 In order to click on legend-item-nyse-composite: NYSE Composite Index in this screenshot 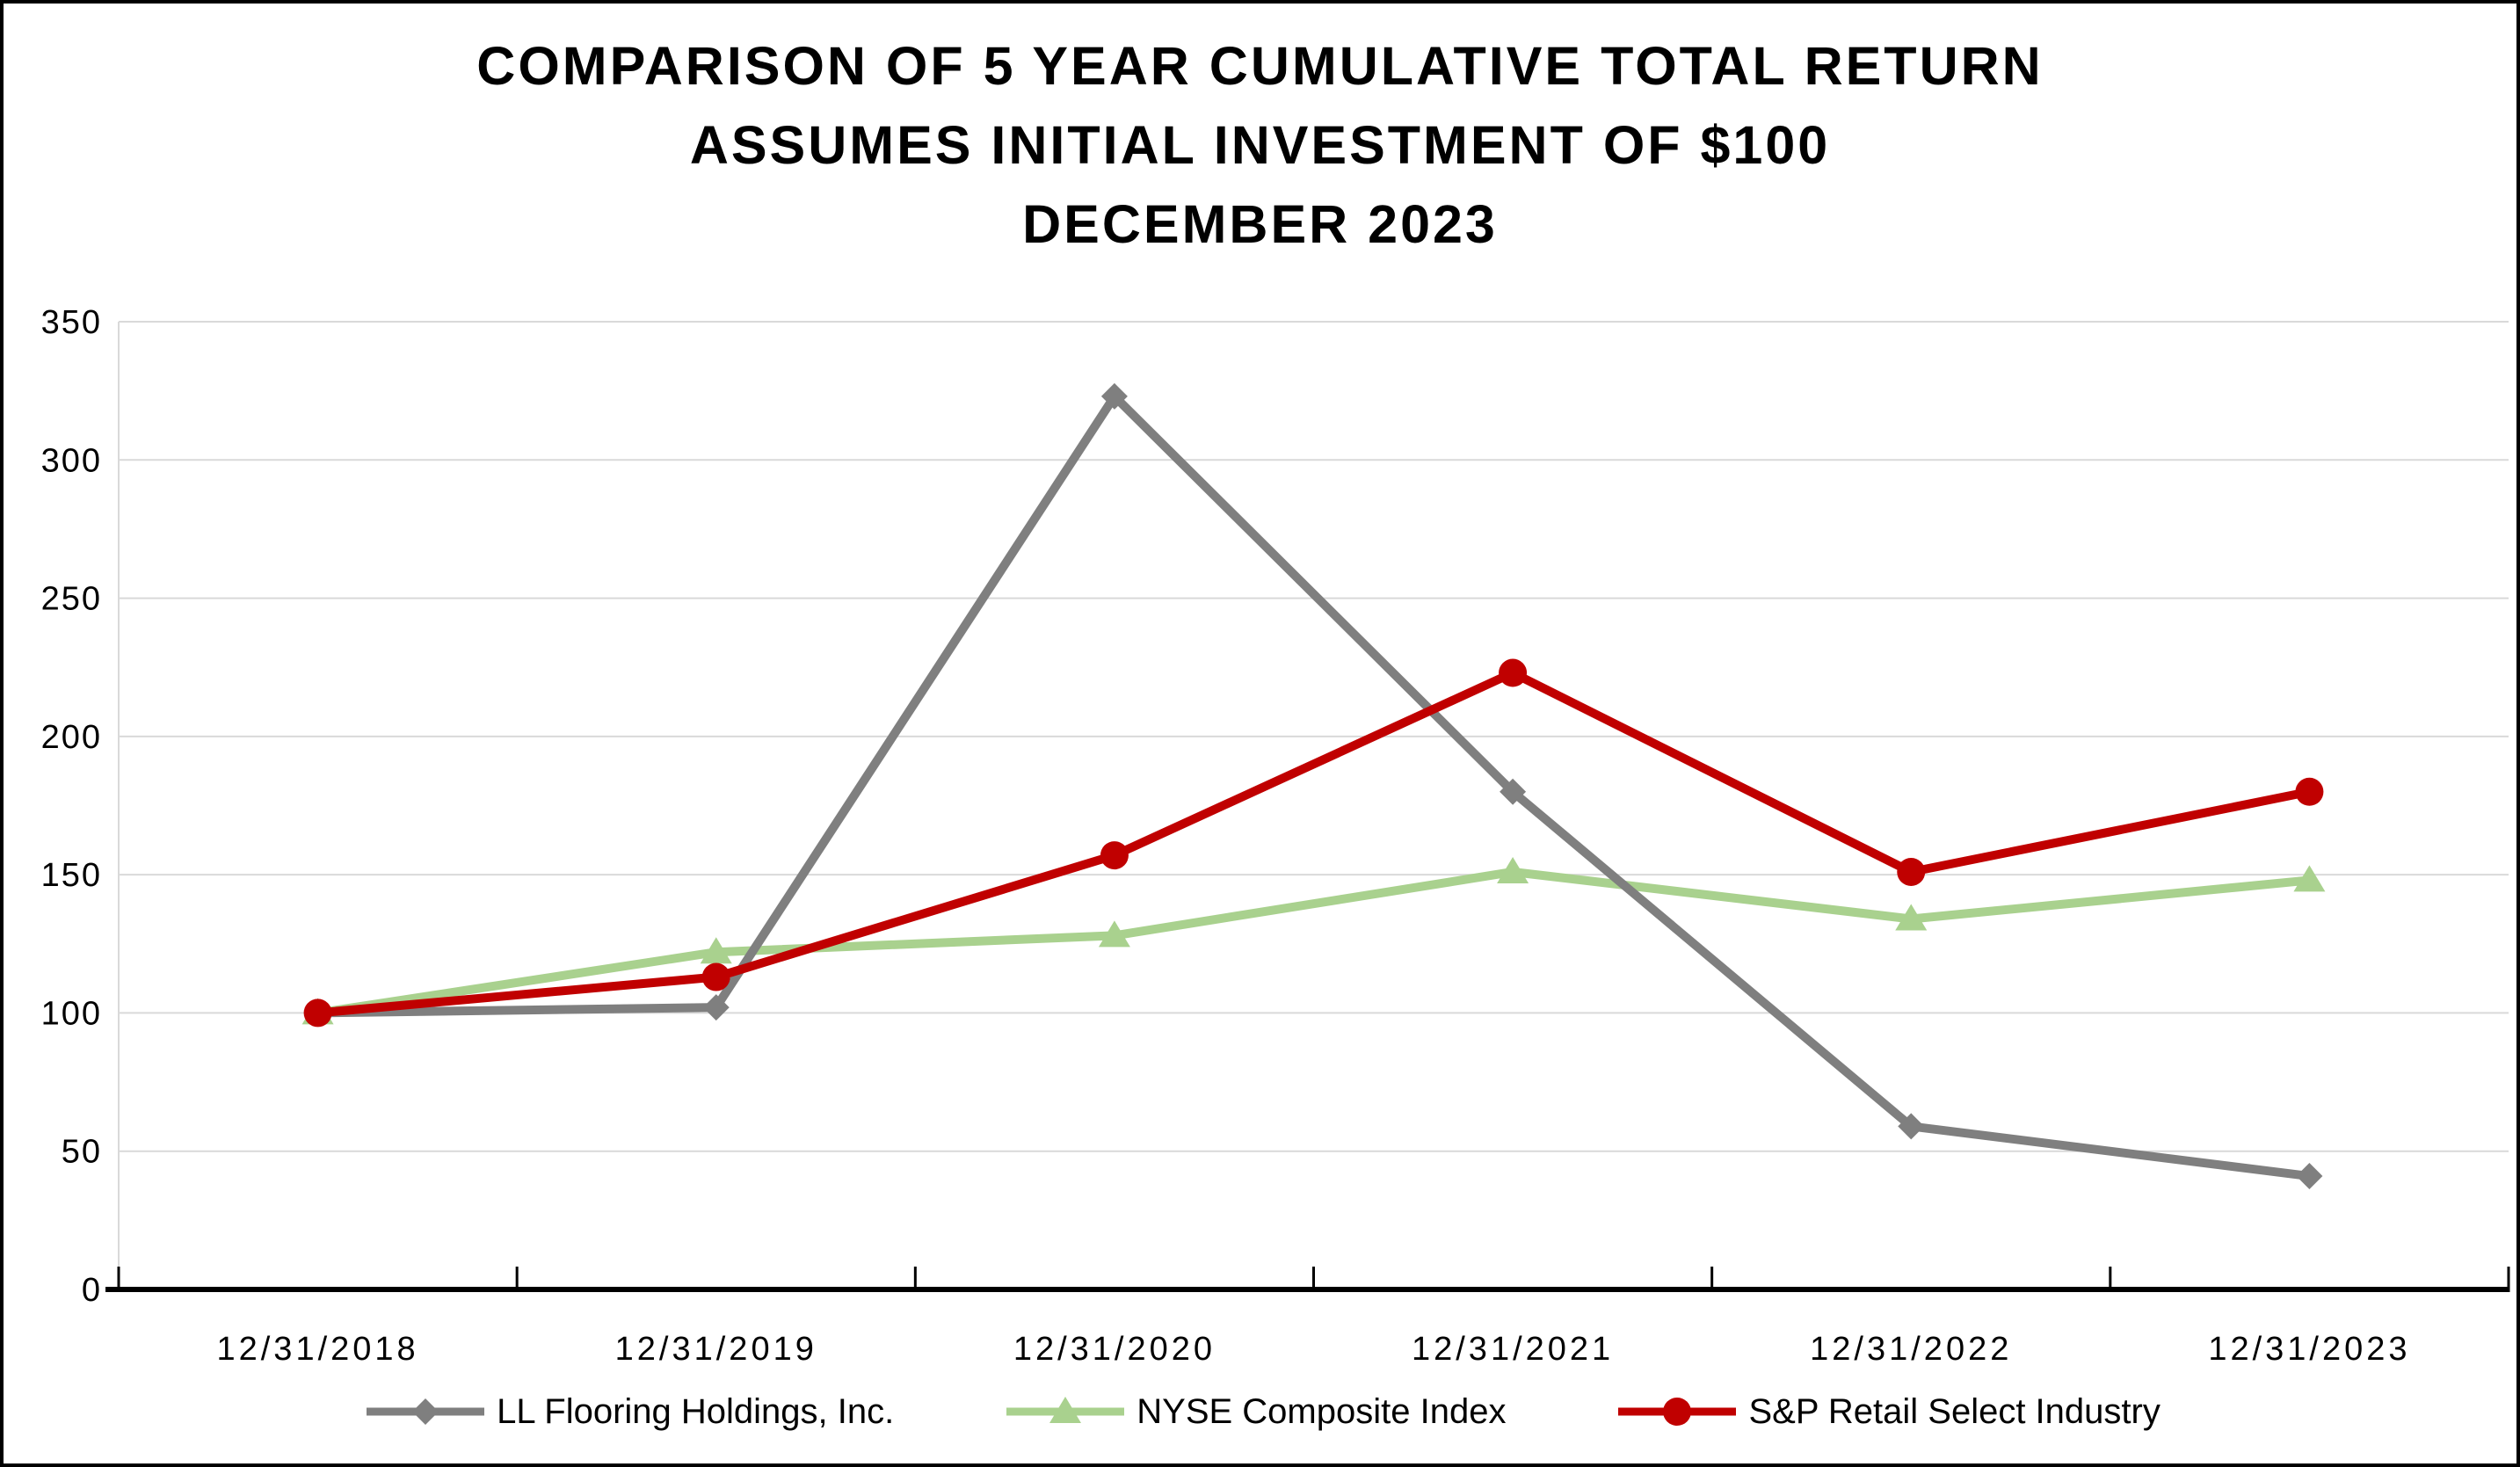, I will do `click(1252, 1412)`.